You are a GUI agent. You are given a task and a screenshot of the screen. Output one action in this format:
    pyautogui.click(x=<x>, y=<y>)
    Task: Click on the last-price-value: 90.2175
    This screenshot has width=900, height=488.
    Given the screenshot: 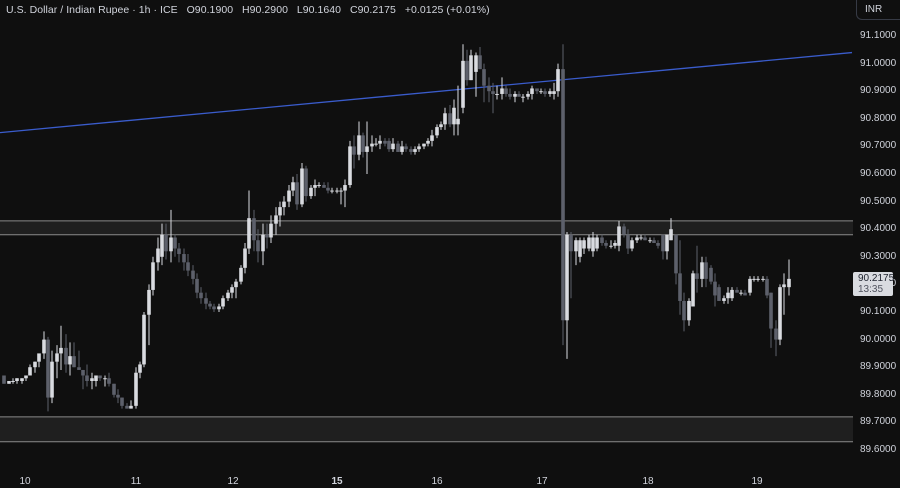 What is the action you would take?
    pyautogui.click(x=876, y=278)
    